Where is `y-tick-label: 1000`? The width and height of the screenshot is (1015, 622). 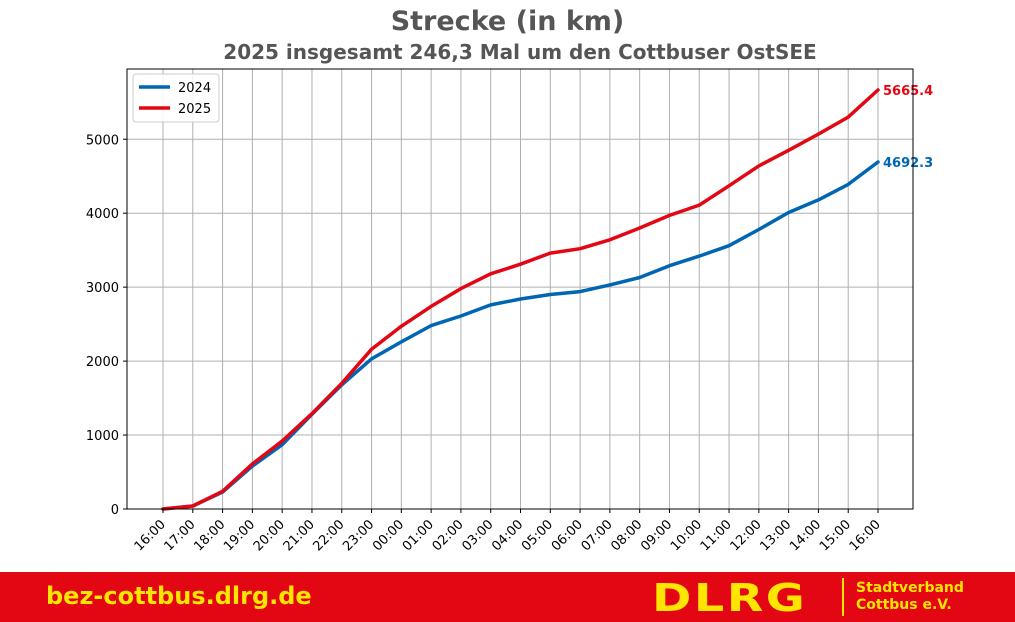
y-tick-label: 1000 is located at coordinates (102, 436).